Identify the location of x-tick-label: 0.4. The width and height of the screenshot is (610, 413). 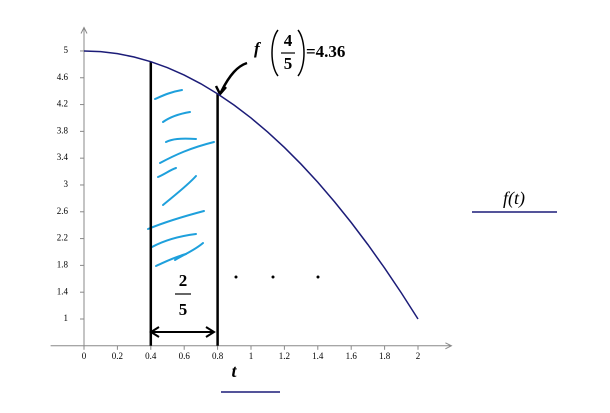
(151, 356).